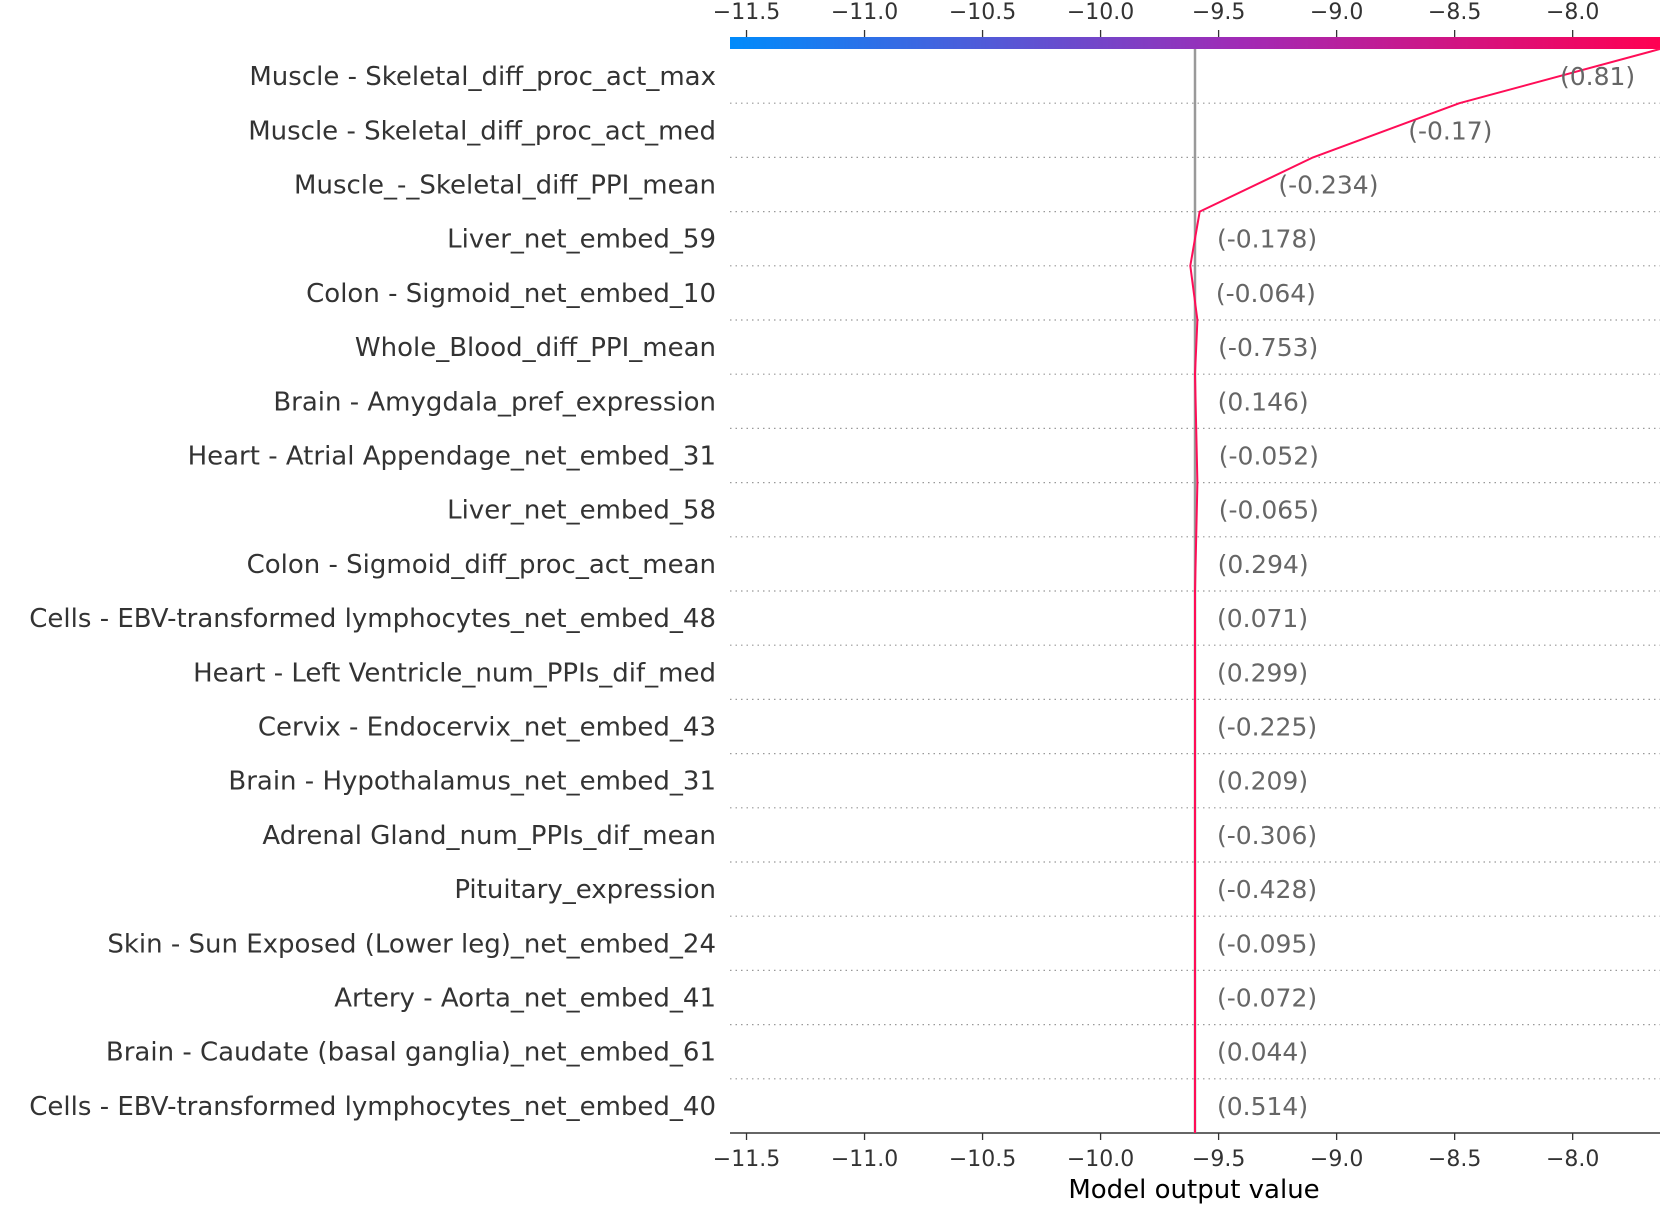 This screenshot has width=1660, height=1206. Describe the element at coordinates (1268, 347) in the screenshot. I see `feature-value-label: (-0.753)` at that location.